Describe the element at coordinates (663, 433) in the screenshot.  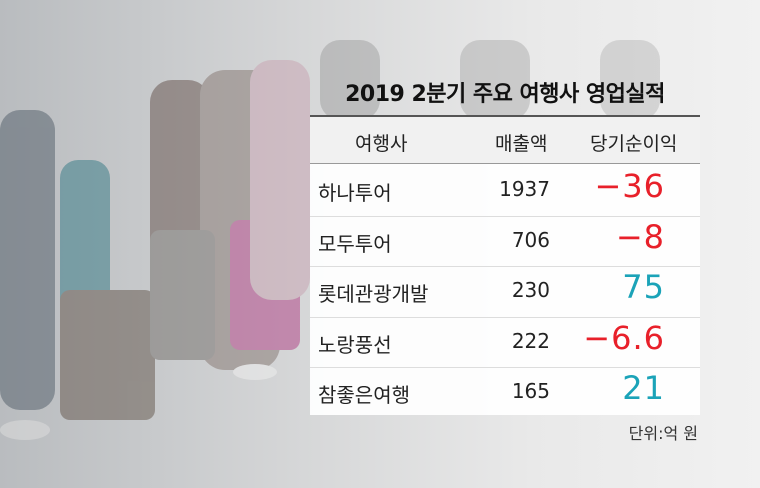
I see `unit-note: 단위:억 원` at that location.